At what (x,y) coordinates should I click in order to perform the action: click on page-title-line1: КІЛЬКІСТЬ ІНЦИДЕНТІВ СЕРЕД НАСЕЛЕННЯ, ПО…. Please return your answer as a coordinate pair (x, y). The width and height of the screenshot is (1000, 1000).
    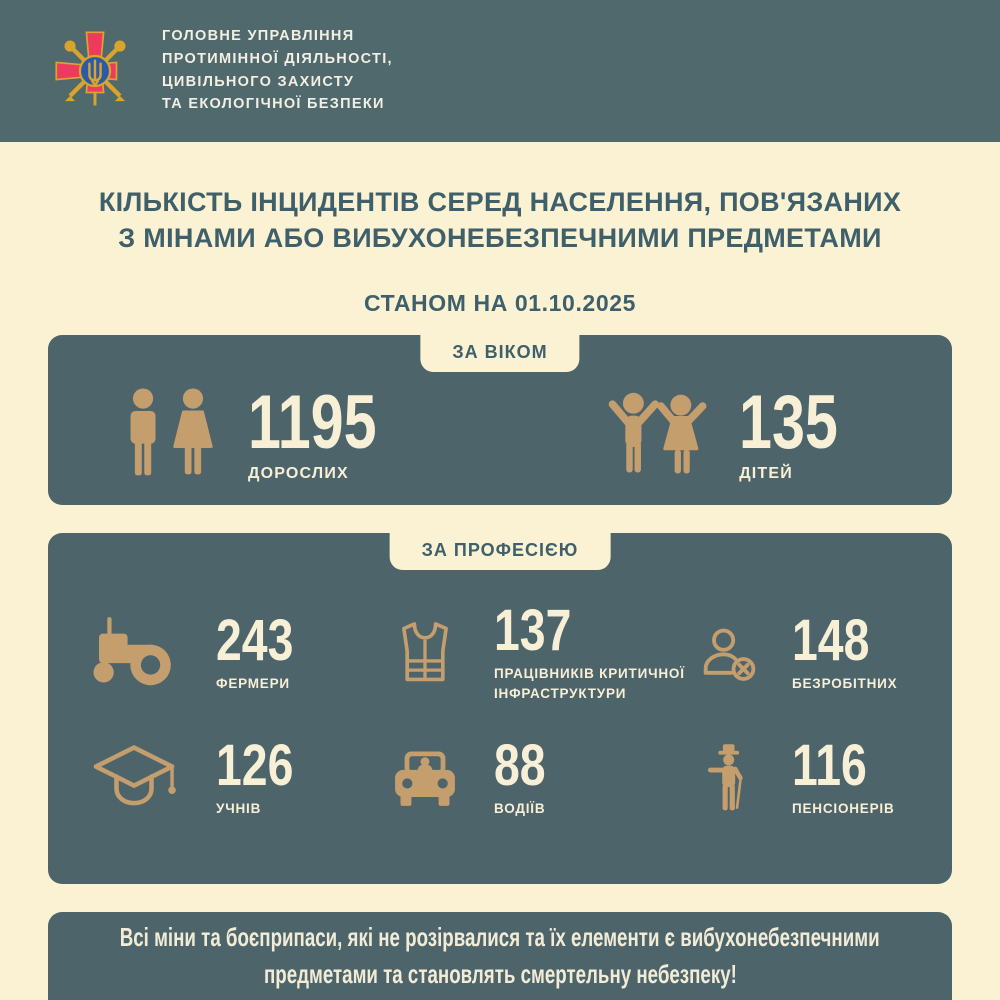
    Looking at the image, I should click on (500, 202).